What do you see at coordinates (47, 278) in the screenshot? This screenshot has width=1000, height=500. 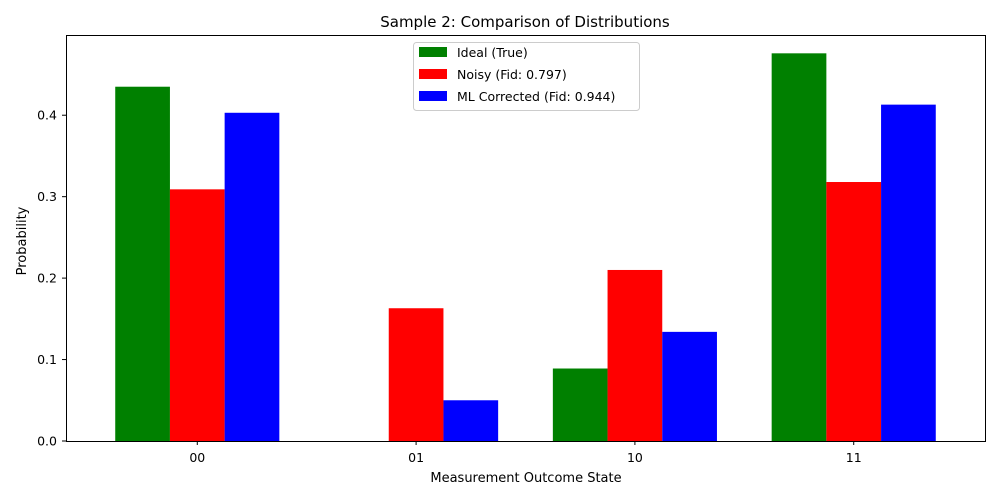 I see `y-tick-label: 0.2` at bounding box center [47, 278].